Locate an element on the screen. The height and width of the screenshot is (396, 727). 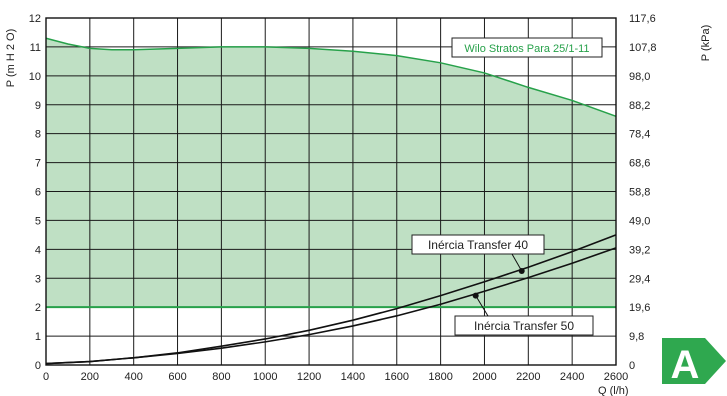
transfer-40-label: Inércia Transfer 40 is located at coordinates (478, 245).